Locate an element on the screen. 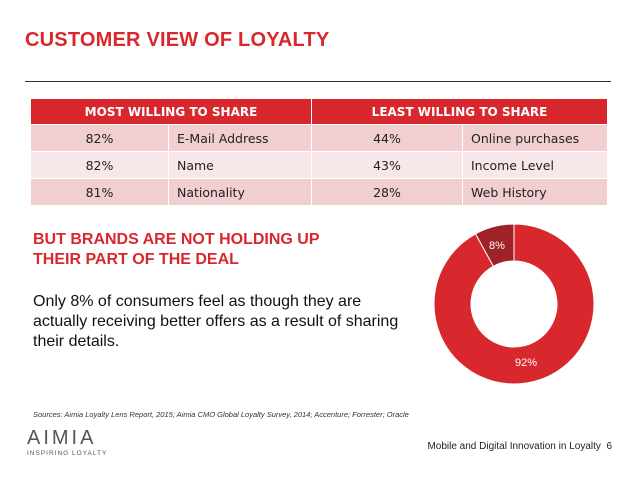  table-row: 82% E-Mail Address 44% Online purchases is located at coordinates (319, 138).